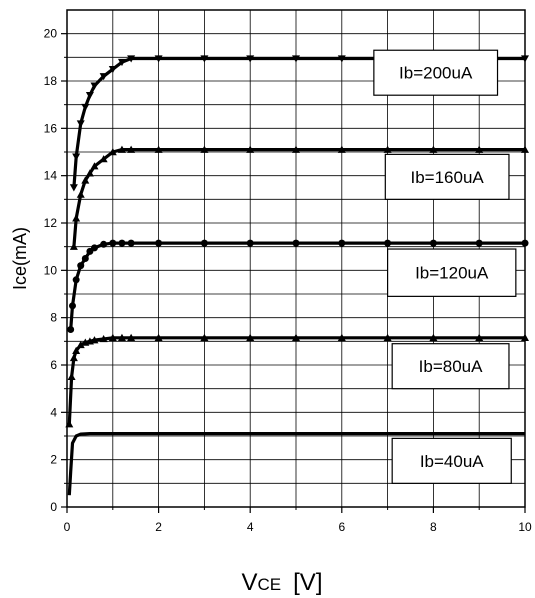 The width and height of the screenshot is (535, 598). I want to click on legend-label-ib-200ua: Ib=200uA, so click(436, 73).